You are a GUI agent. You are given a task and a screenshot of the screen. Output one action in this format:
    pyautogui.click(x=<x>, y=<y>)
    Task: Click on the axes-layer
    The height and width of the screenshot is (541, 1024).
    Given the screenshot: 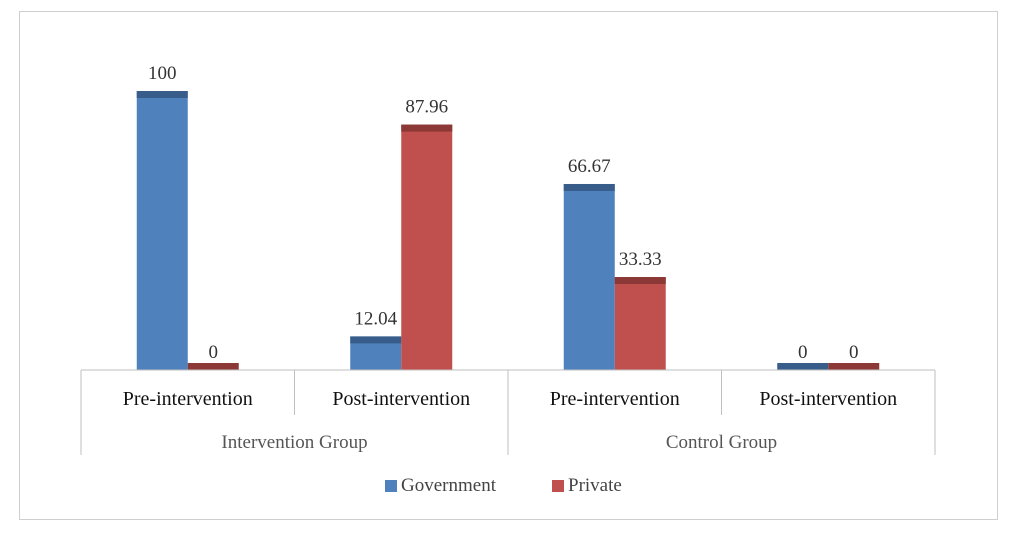 What is the action you would take?
    pyautogui.click(x=508, y=412)
    